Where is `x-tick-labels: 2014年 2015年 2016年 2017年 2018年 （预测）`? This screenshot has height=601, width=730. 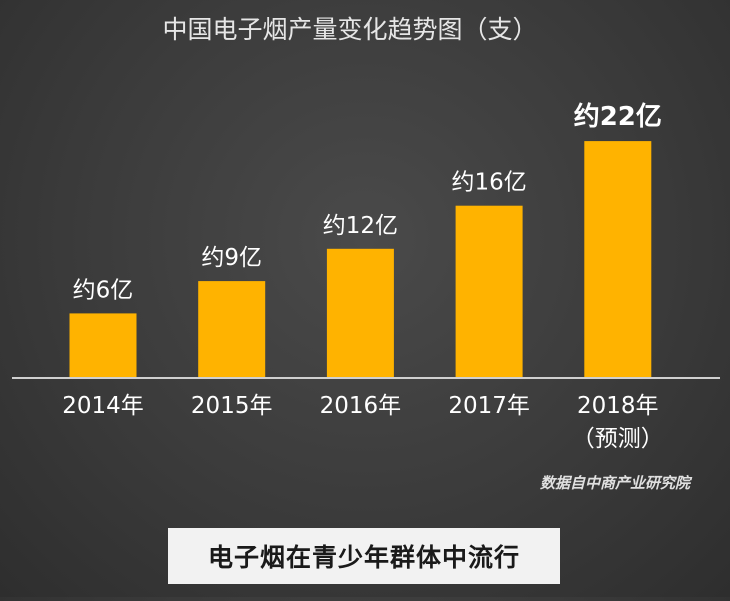
x-tick-labels: 2014年 2015年 2016年 2017年 2018年 （预测） is located at coordinates (363, 422).